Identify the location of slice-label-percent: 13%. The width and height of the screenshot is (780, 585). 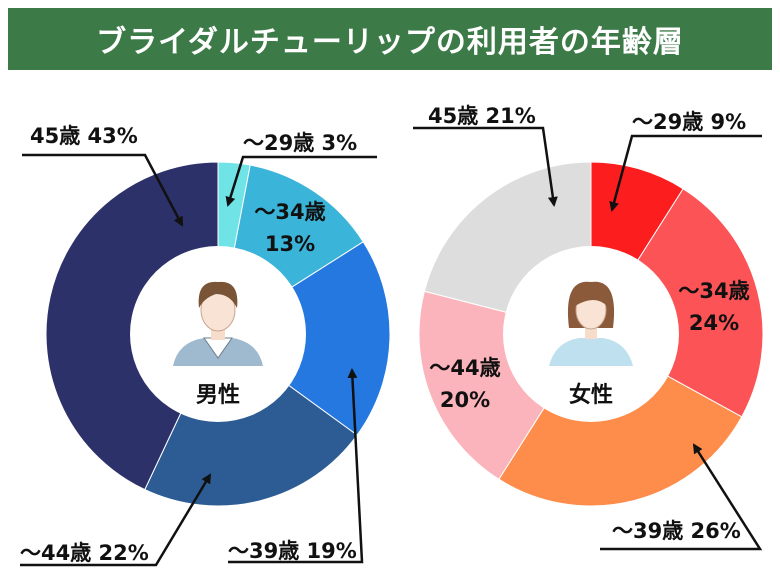
(290, 244).